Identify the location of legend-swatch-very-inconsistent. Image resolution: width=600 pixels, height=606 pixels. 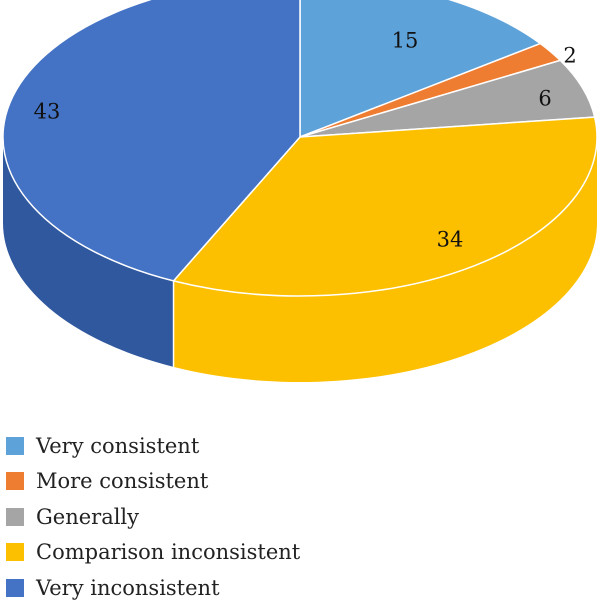
(15, 587).